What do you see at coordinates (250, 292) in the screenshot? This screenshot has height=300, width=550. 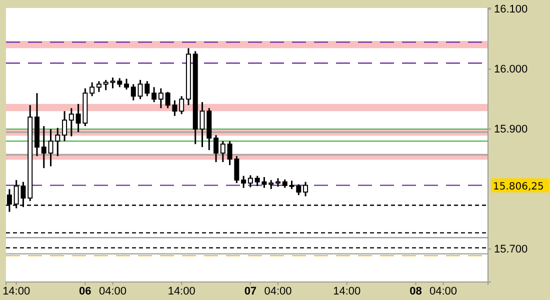 I see `x-tick-label: 07` at bounding box center [250, 292].